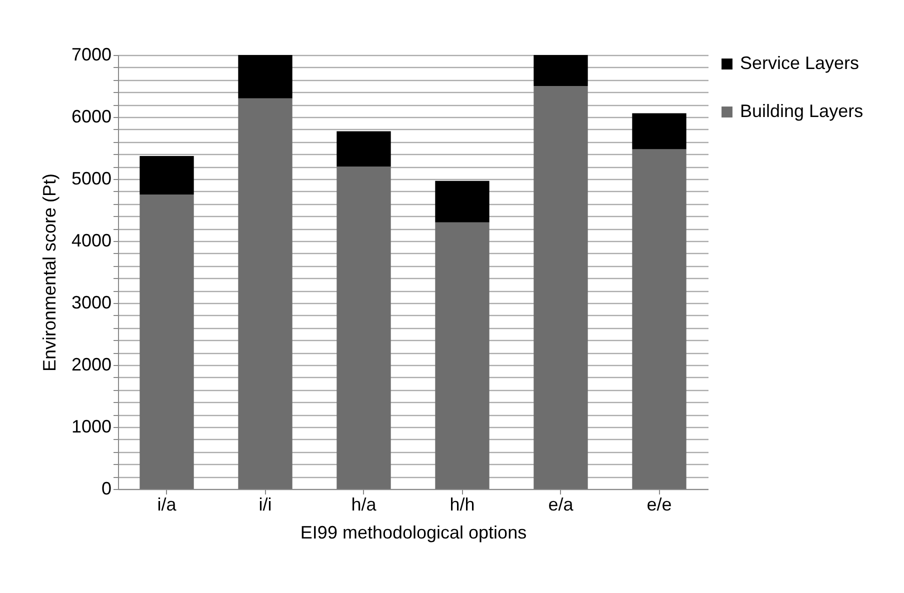  Describe the element at coordinates (364, 504) in the screenshot. I see `x-tick-label: h/a` at that location.